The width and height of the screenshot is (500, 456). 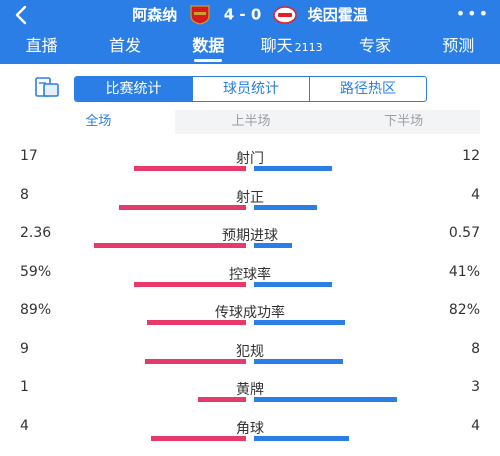 I want to click on match-header: 阿森纳 4 - 0 埃因霍温, so click(x=250, y=14).